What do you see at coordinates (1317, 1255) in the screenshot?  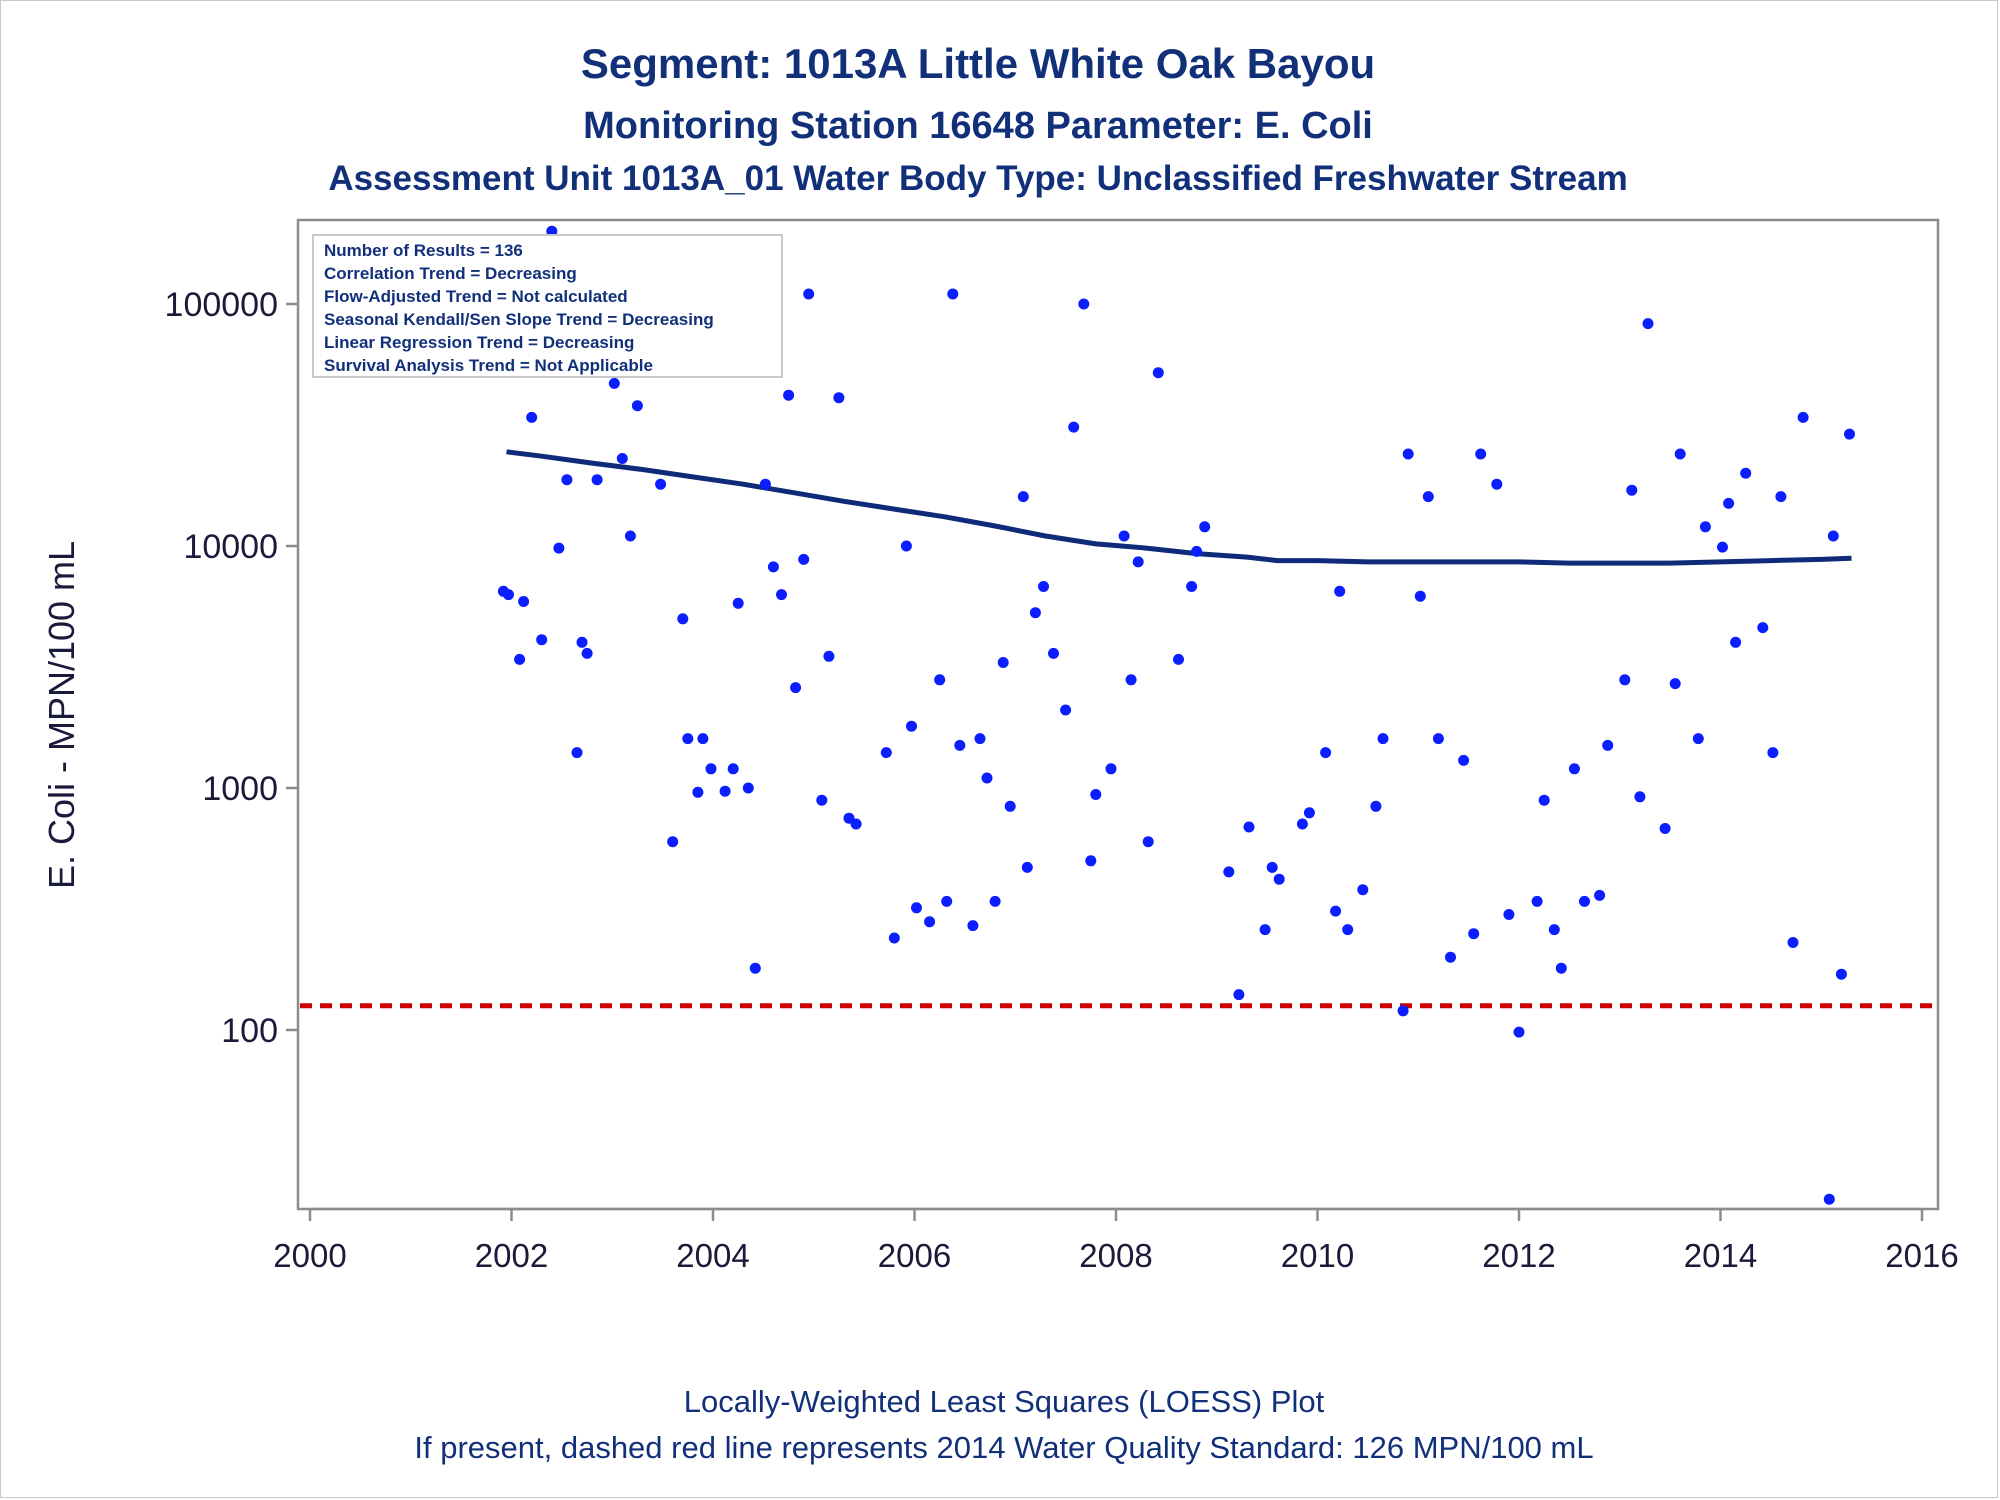 I see `x-tick-label: 2010` at bounding box center [1317, 1255].